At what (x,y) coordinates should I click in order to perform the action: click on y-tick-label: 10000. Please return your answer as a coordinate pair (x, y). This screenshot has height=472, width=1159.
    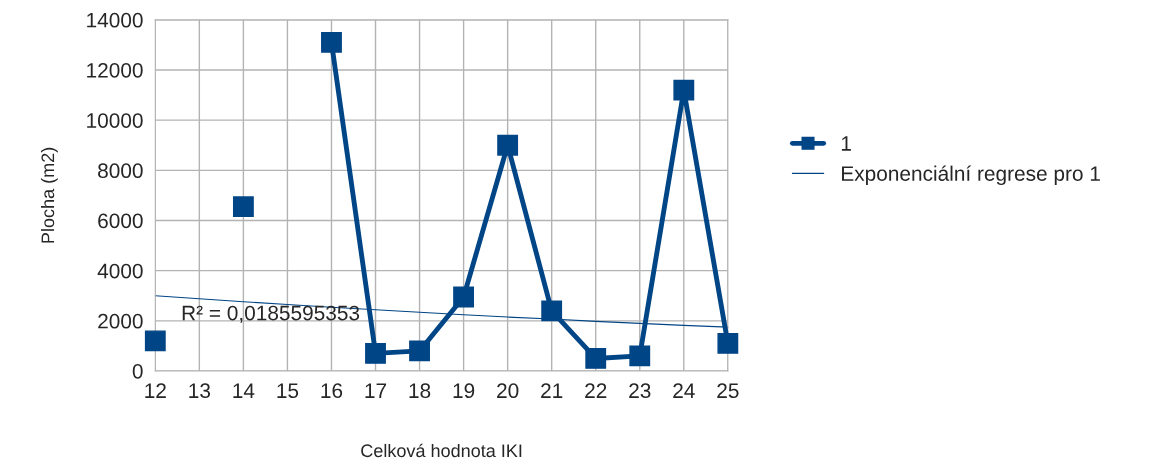
    Looking at the image, I should click on (115, 120).